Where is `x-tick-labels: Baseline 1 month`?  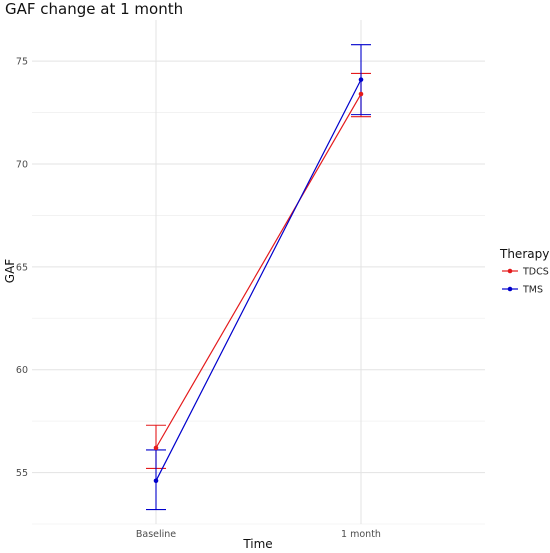
x-tick-labels: Baseline 1 month is located at coordinates (258, 534).